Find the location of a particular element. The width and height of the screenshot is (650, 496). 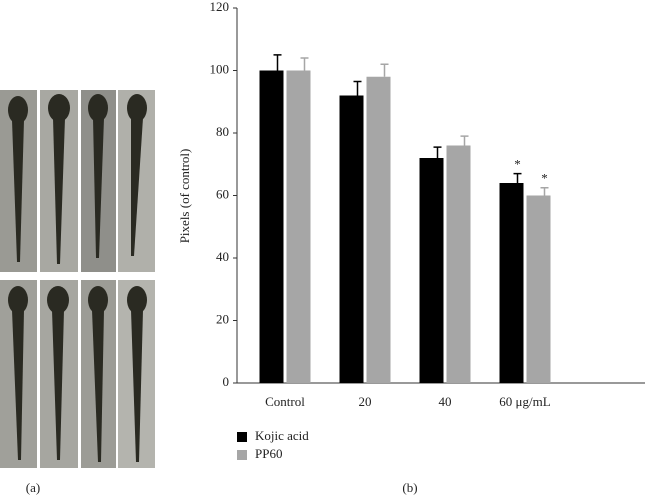

panel-label: (b) is located at coordinates (409, 487).